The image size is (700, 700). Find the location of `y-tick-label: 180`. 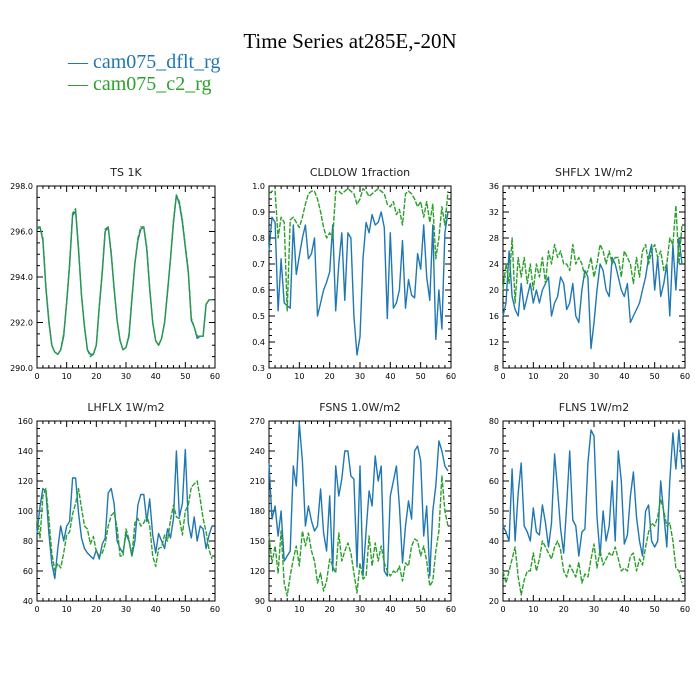

y-tick-label: 180 is located at coordinates (257, 511).